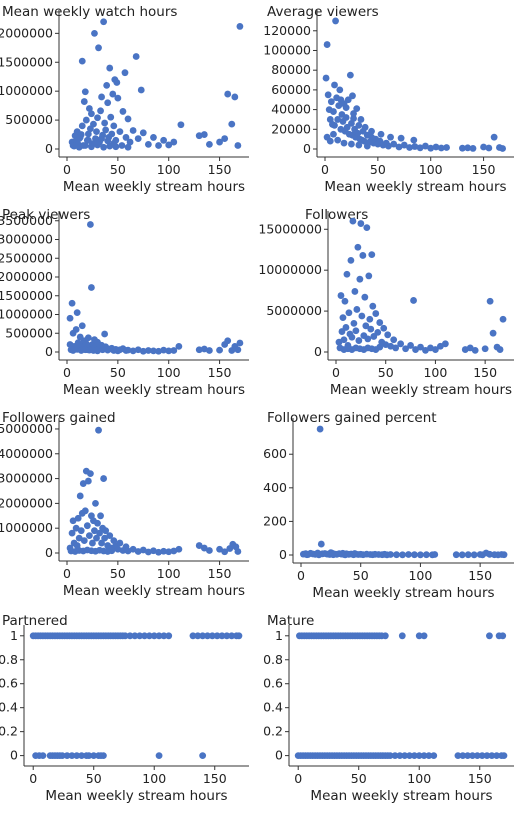 The height and width of the screenshot is (813, 530). I want to click on y-tick-label: 100000, so click(287, 49).